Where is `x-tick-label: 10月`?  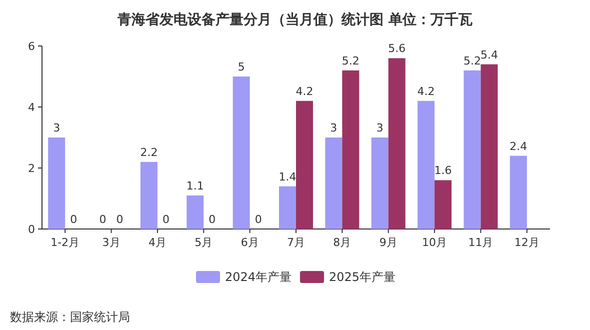 x-tick-label: 10月 is located at coordinates (435, 242).